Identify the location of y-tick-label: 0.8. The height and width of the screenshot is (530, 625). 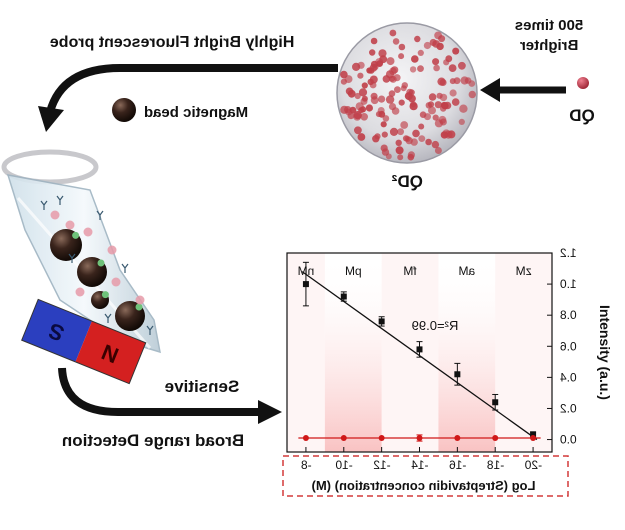
(568, 315).